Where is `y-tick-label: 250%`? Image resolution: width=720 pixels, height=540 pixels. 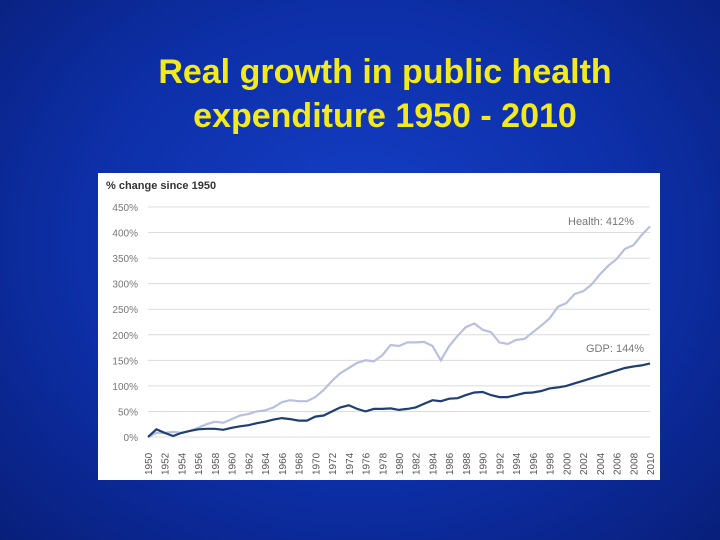 y-tick-label: 250% is located at coordinates (125, 310).